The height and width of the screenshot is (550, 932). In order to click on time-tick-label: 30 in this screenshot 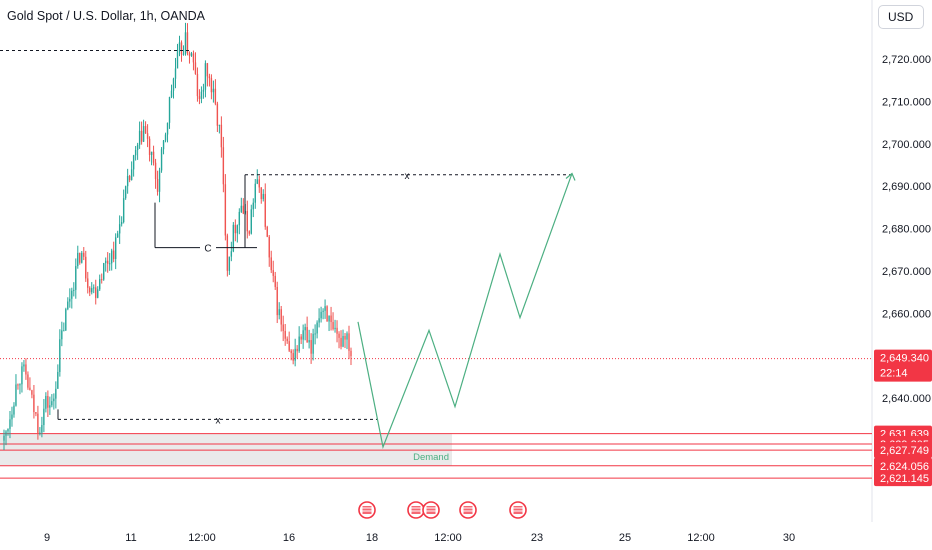, I will do `click(789, 538)`.